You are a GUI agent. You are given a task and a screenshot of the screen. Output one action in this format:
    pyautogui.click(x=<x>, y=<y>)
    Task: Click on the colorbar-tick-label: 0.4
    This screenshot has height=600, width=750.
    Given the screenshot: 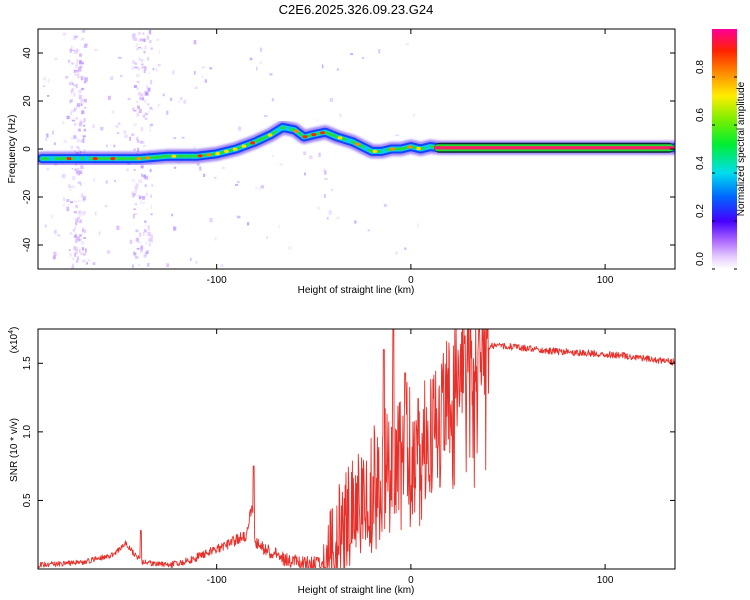 What is the action you would take?
    pyautogui.click(x=700, y=163)
    